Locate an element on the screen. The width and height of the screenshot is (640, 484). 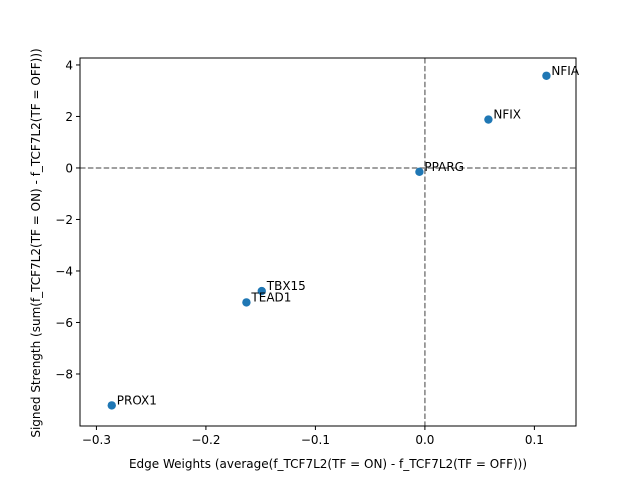
y-tick-label: 2 is located at coordinates (69, 117).